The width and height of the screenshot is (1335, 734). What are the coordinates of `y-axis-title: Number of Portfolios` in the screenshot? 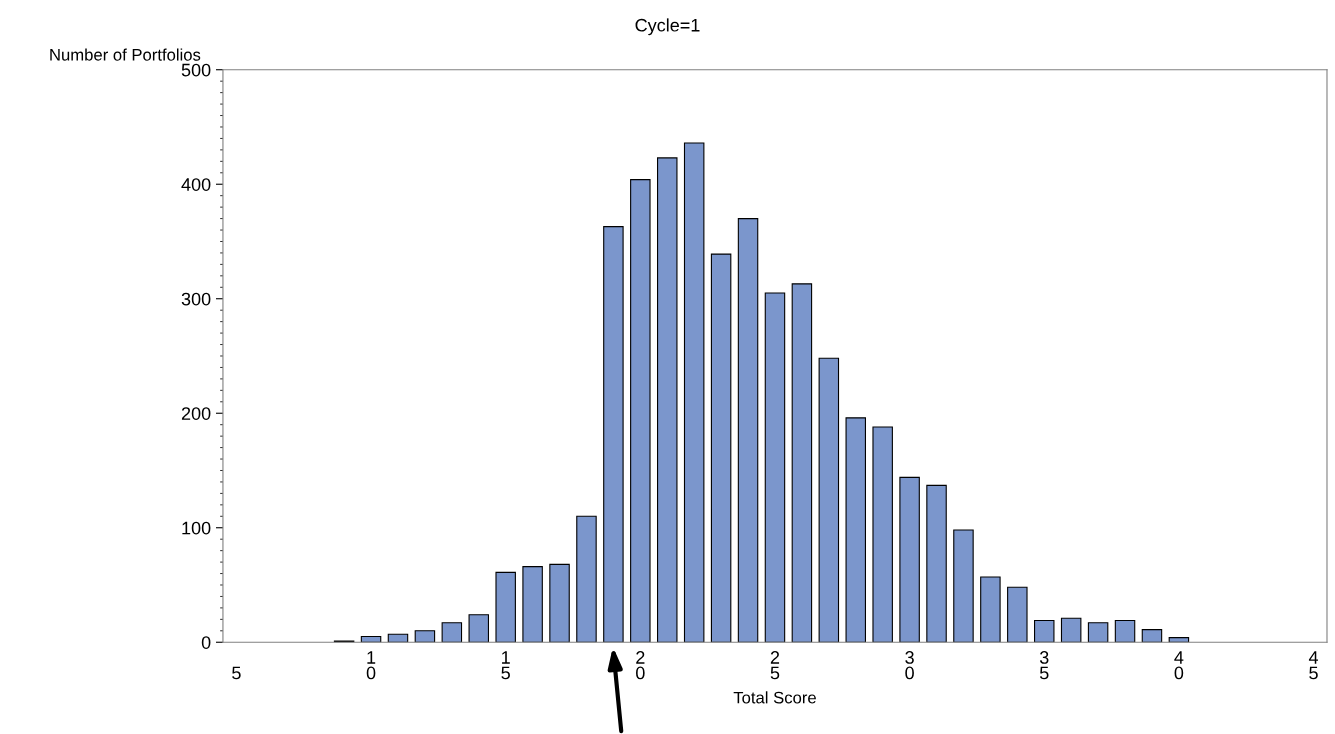 It's located at (125, 54).